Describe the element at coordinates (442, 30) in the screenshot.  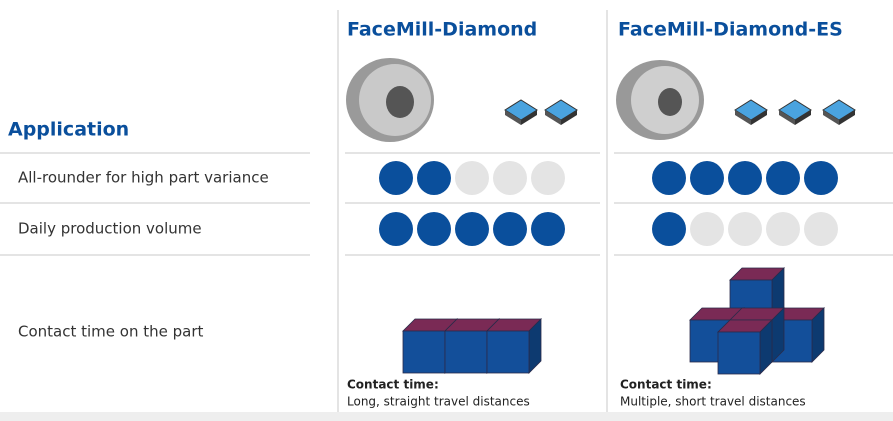
I see `column-title: FaceMill-Diamond` at that location.